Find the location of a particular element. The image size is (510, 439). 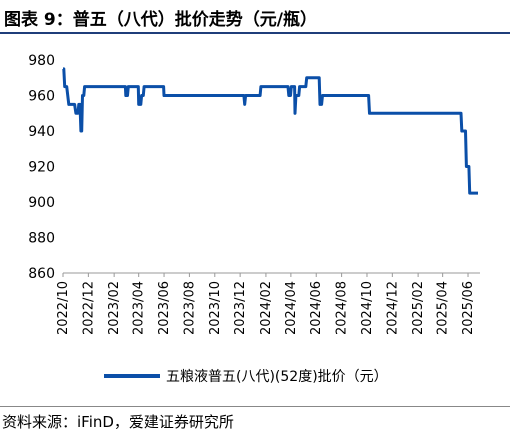

y-tick-label: 900 is located at coordinates (41, 203).